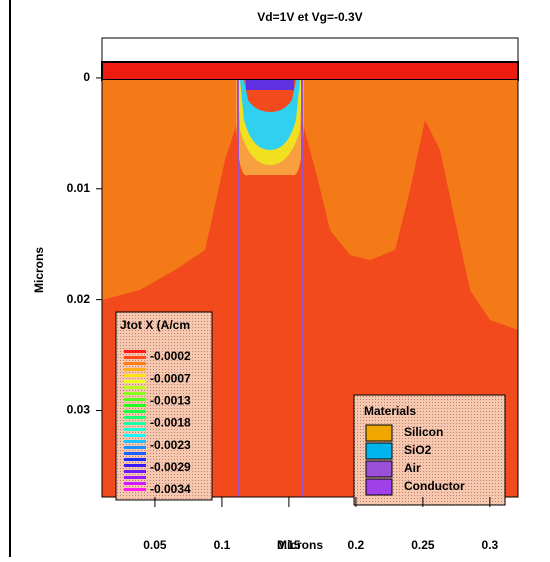  Describe the element at coordinates (79, 299) in the screenshot. I see `y-tick-label: 0.02` at that location.